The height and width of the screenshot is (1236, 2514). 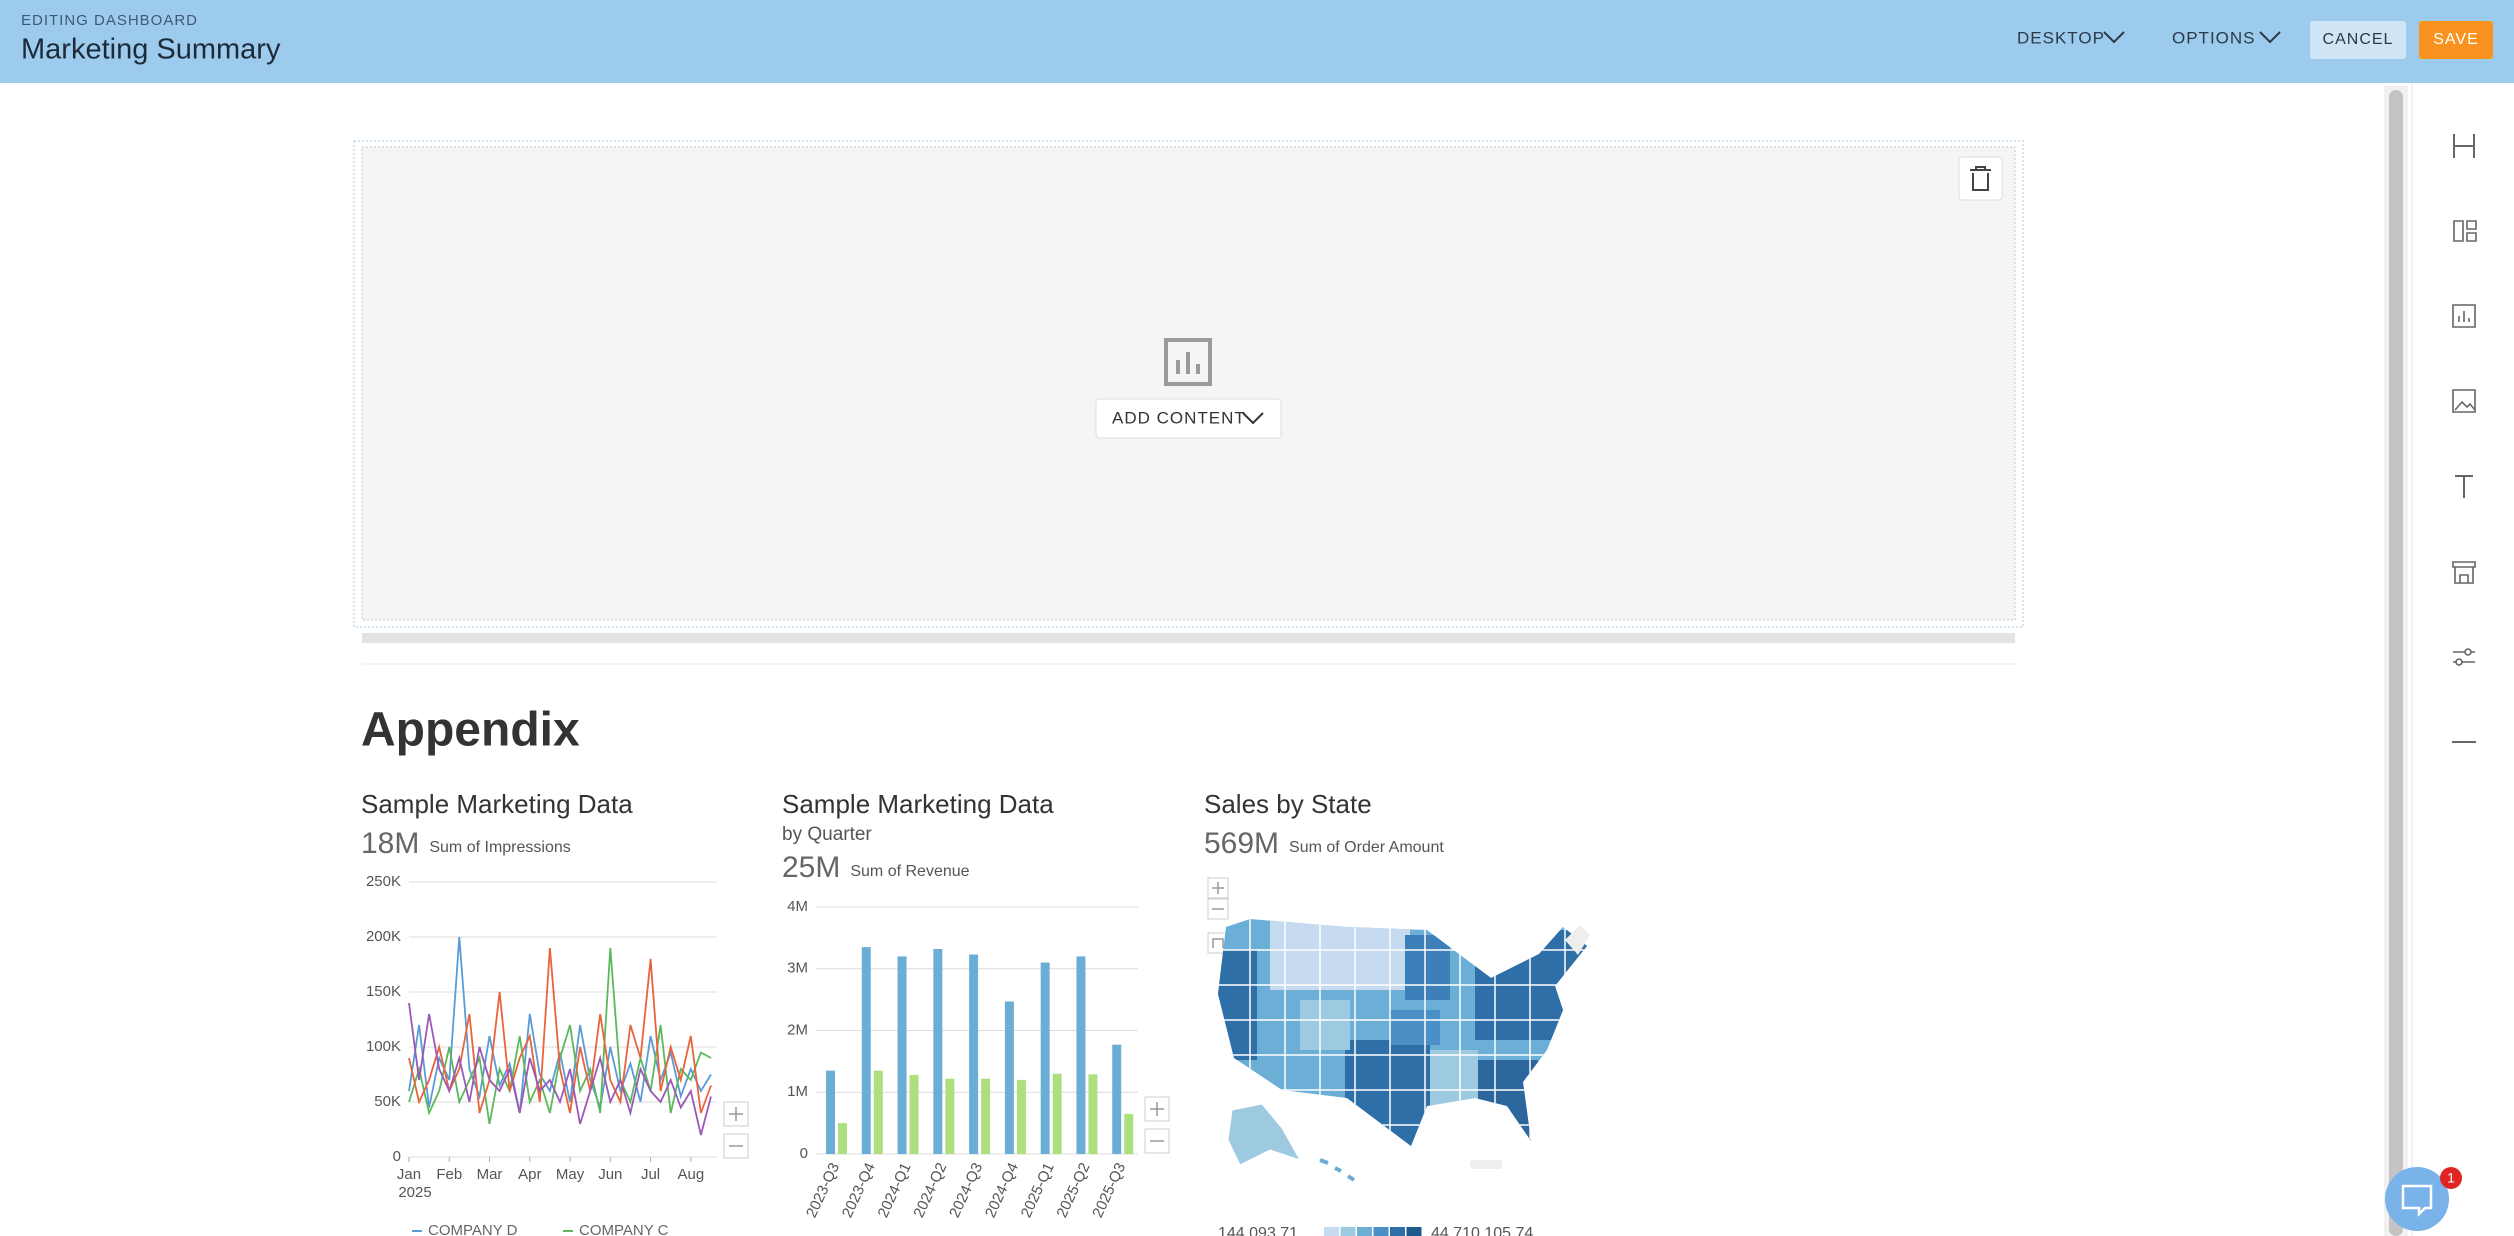 What do you see at coordinates (1188, 638) in the screenshot?
I see `resize-handle` at bounding box center [1188, 638].